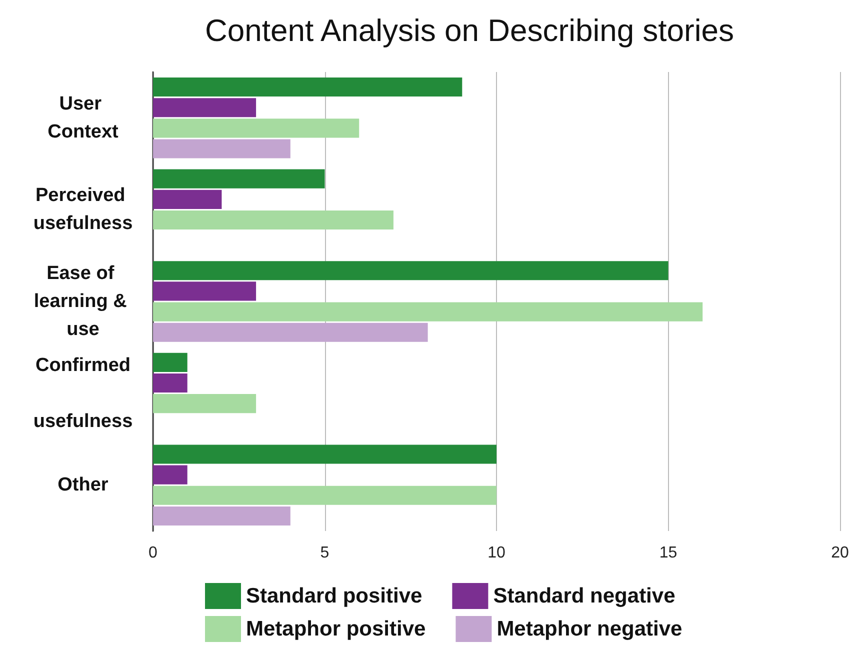 This screenshot has width=852, height=649. Describe the element at coordinates (668, 553) in the screenshot. I see `x-tick-label: 15` at that location.